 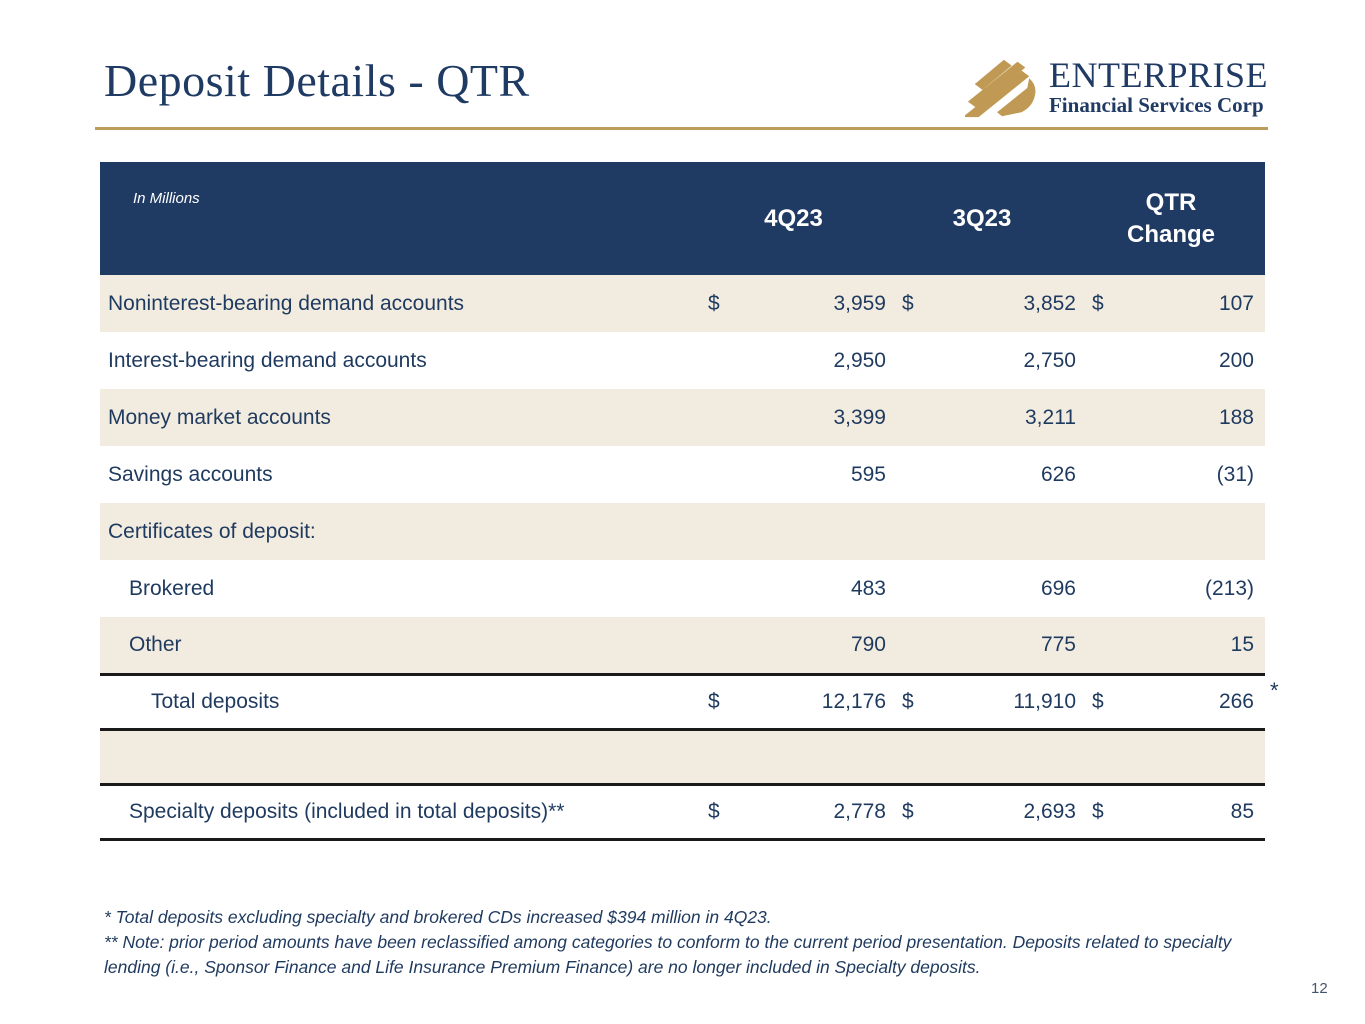 What do you see at coordinates (400, 474) in the screenshot?
I see `row-label: Savings accounts` at bounding box center [400, 474].